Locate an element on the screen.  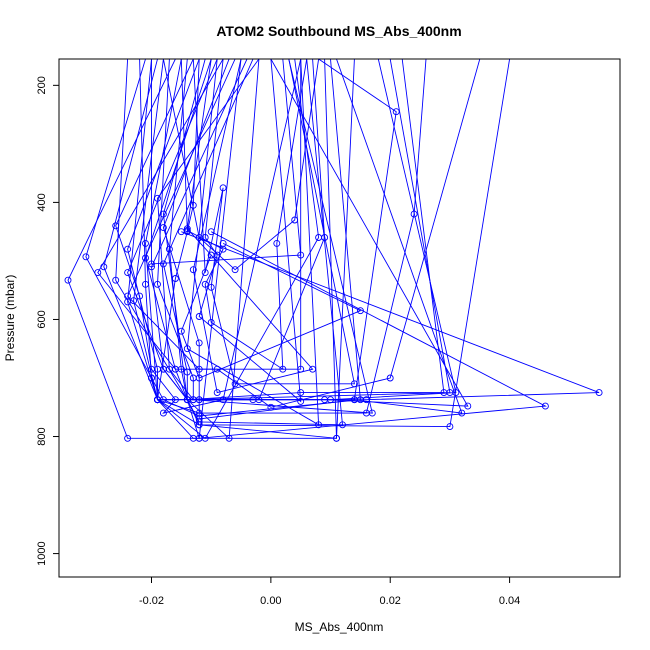
x-tick-label: -0.02 is located at coordinates (151, 601).